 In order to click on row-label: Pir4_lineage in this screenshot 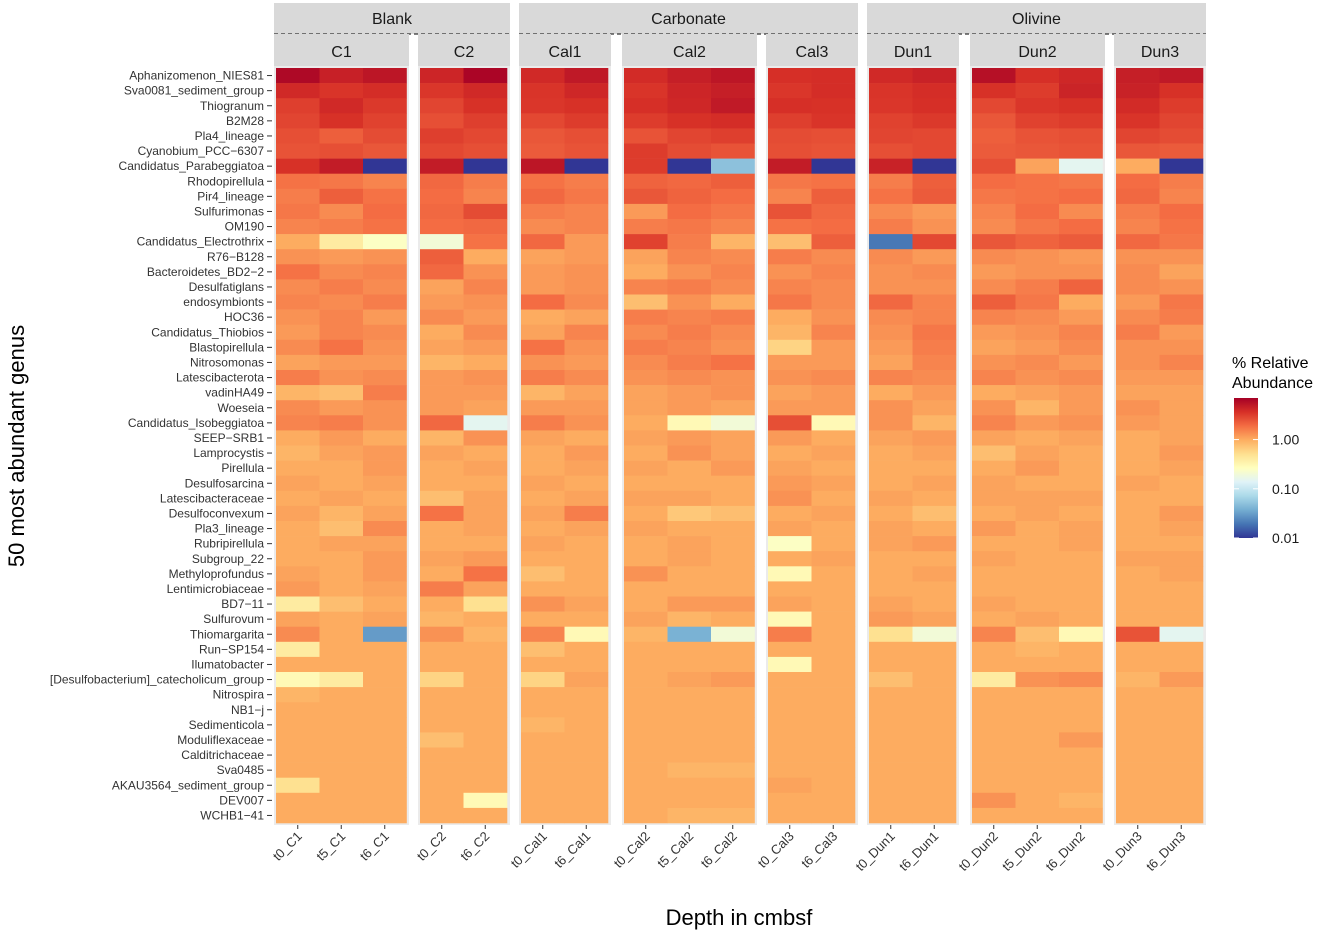, I will do `click(230, 196)`.